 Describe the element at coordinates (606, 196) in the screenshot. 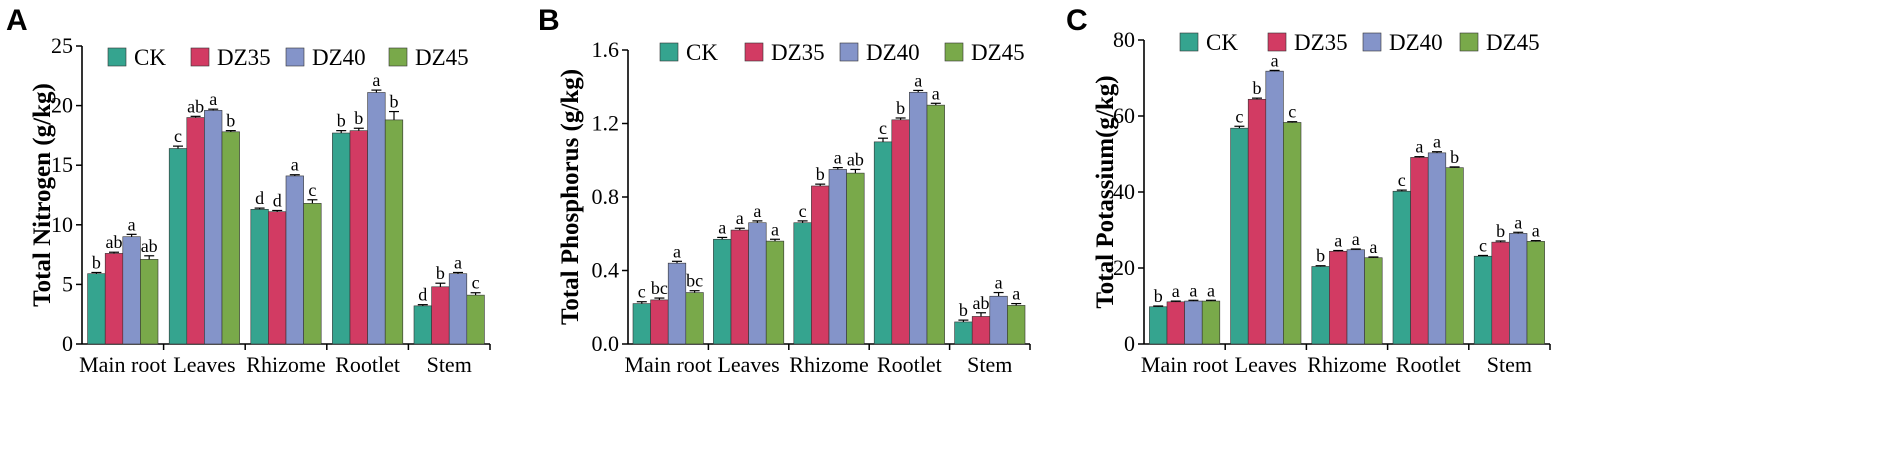

I see `y-tick-label: 0.8` at that location.